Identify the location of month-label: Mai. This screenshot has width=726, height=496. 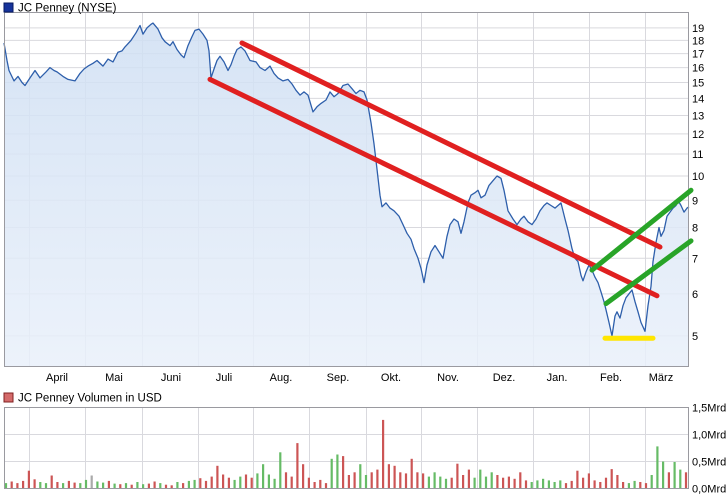
(114, 378).